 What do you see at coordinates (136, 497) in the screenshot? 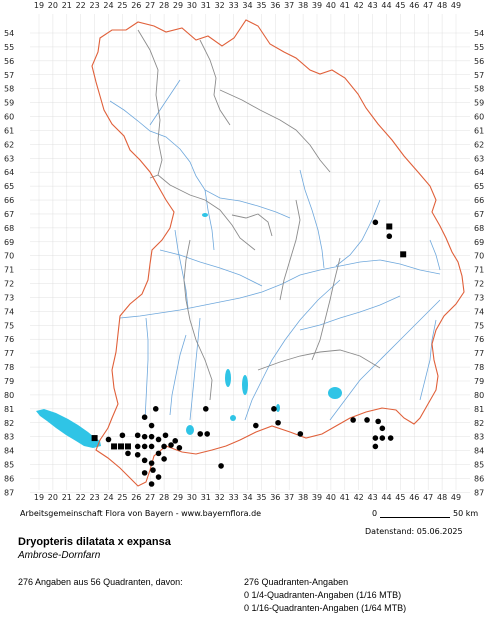
I see `x-tick-label-bottom: 26` at bounding box center [136, 497].